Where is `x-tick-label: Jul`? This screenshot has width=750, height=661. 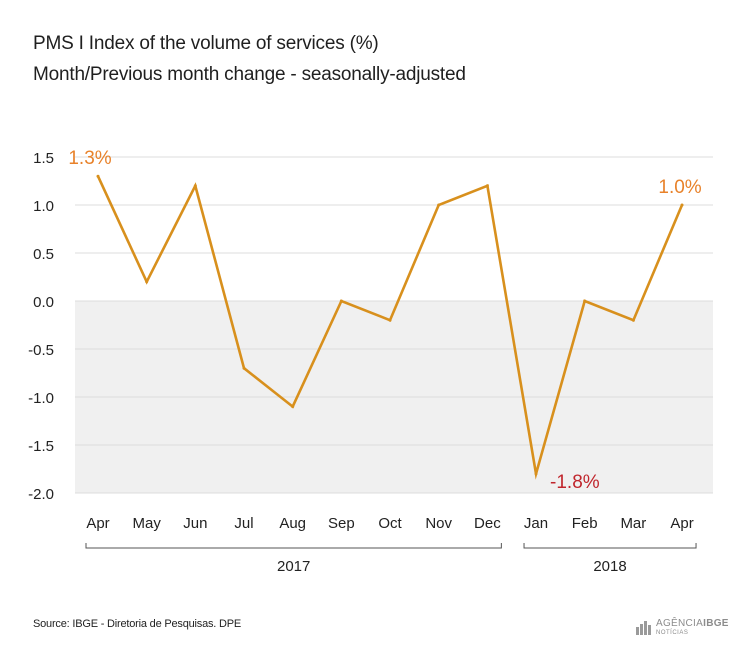 x-tick-label: Jul is located at coordinates (243, 523).